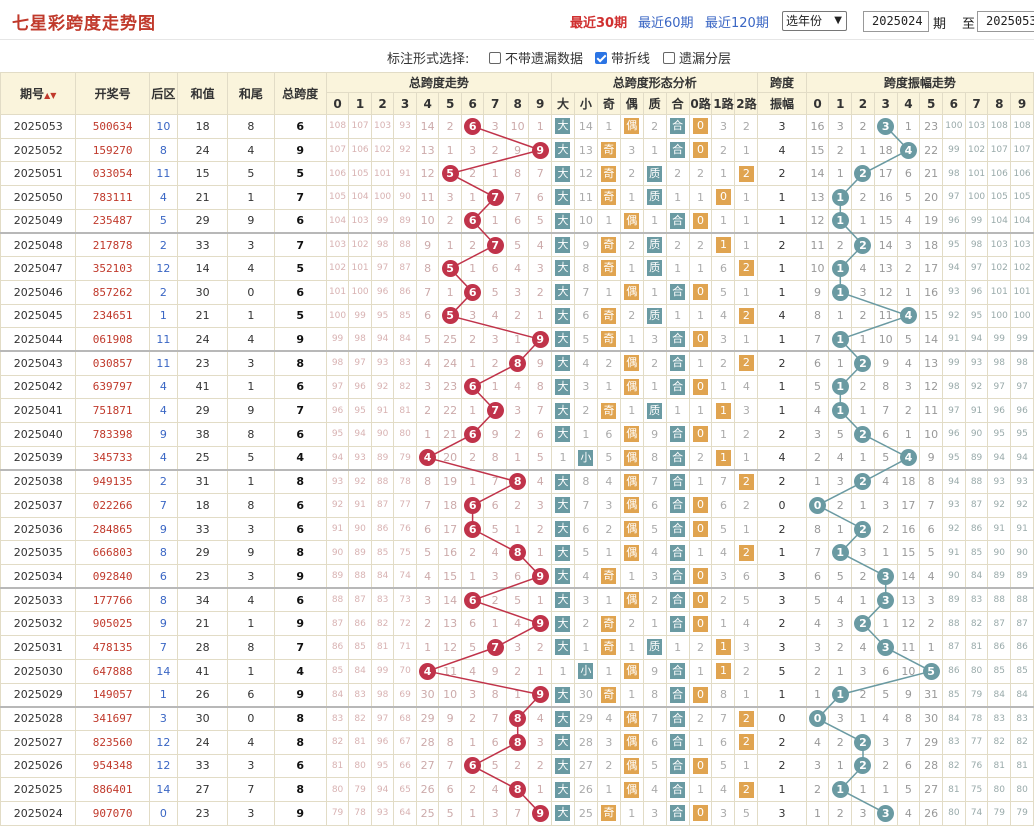 This screenshot has width=1034, height=830. What do you see at coordinates (450, 576) in the screenshot?
I see `trend-miss-cell: 15` at bounding box center [450, 576].